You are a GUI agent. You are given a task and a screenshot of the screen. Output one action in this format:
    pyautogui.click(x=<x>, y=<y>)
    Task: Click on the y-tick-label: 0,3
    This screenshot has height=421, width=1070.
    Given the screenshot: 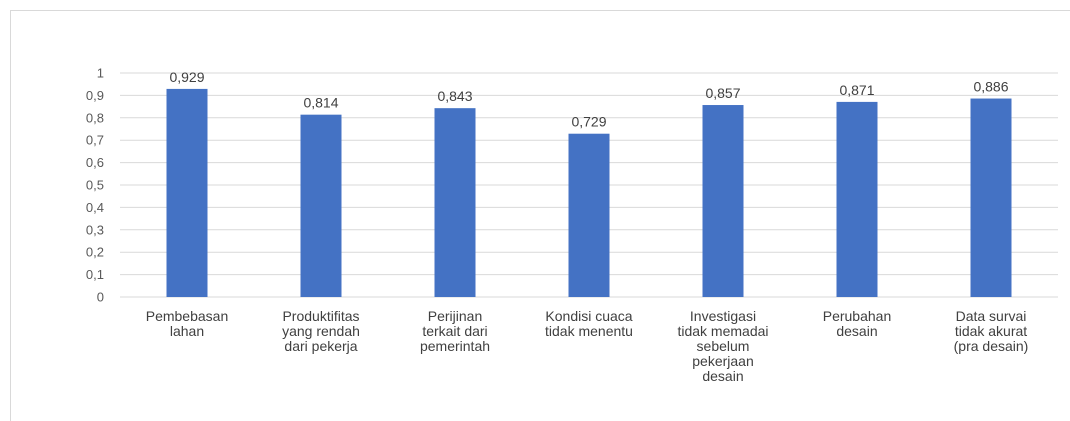 What is the action you would take?
    pyautogui.click(x=95, y=229)
    